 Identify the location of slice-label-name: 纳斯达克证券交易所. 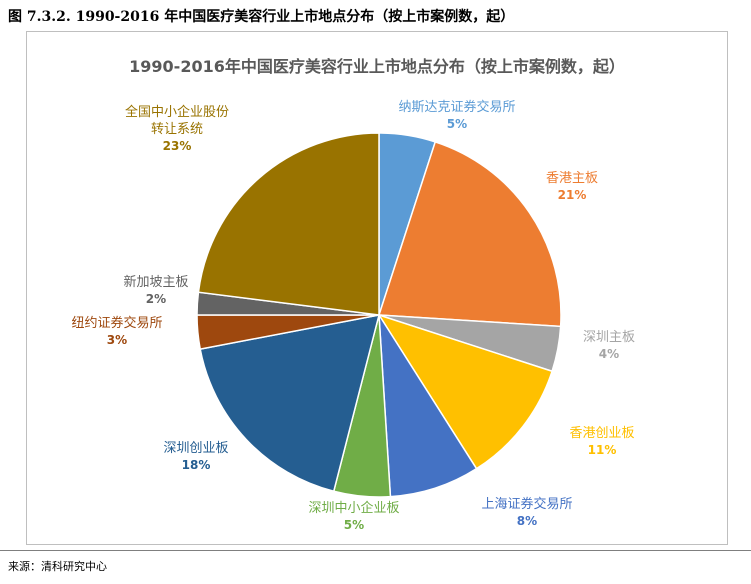
(457, 107).